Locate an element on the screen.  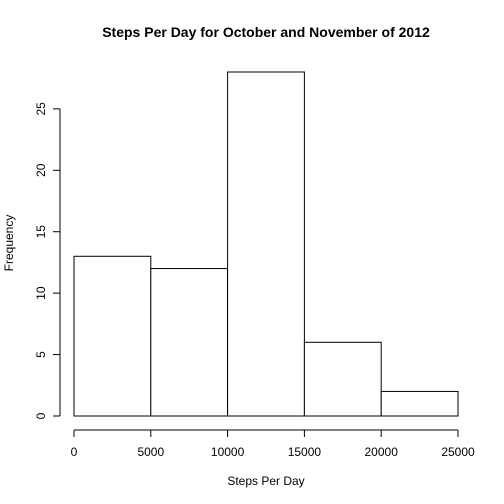
x-tick-label-3: 15000 is located at coordinates (305, 452).